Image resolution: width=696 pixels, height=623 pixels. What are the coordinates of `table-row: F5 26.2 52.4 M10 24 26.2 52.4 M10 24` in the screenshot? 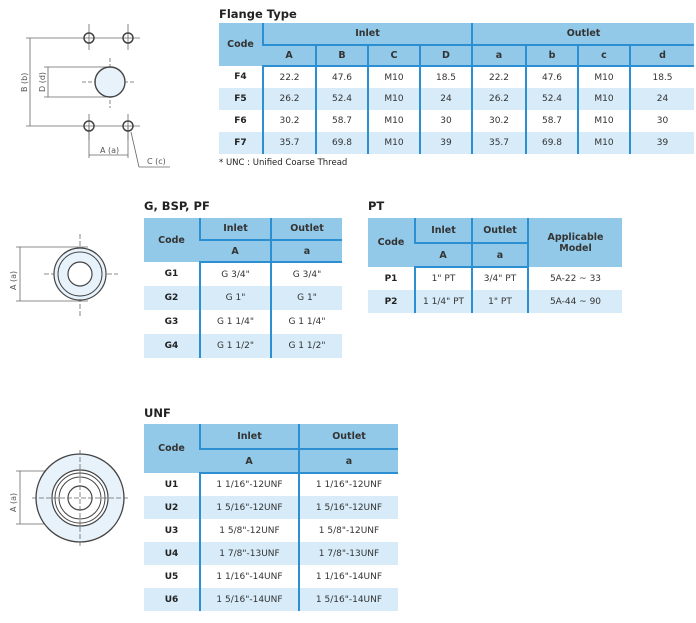 It's located at (456, 99).